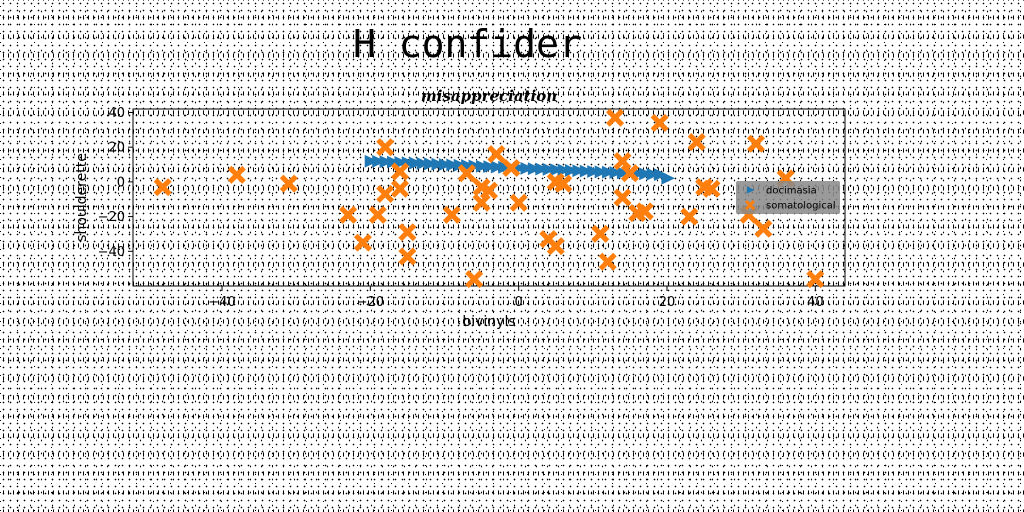 This screenshot has width=1024, height=512. I want to click on x-tick-label: 20, so click(667, 302).